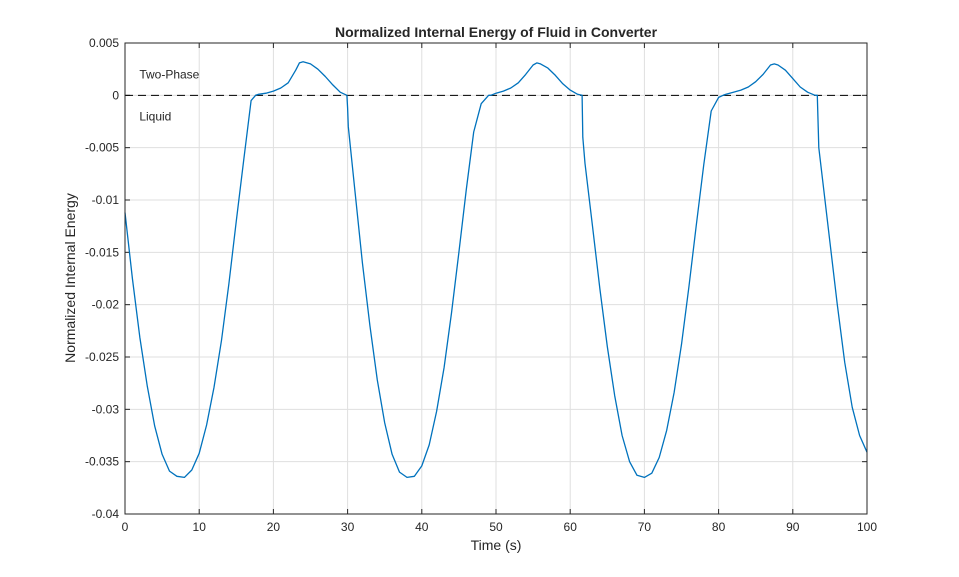 The image size is (959, 577). Describe the element at coordinates (125, 527) in the screenshot. I see `x-tick-label: 0` at that location.